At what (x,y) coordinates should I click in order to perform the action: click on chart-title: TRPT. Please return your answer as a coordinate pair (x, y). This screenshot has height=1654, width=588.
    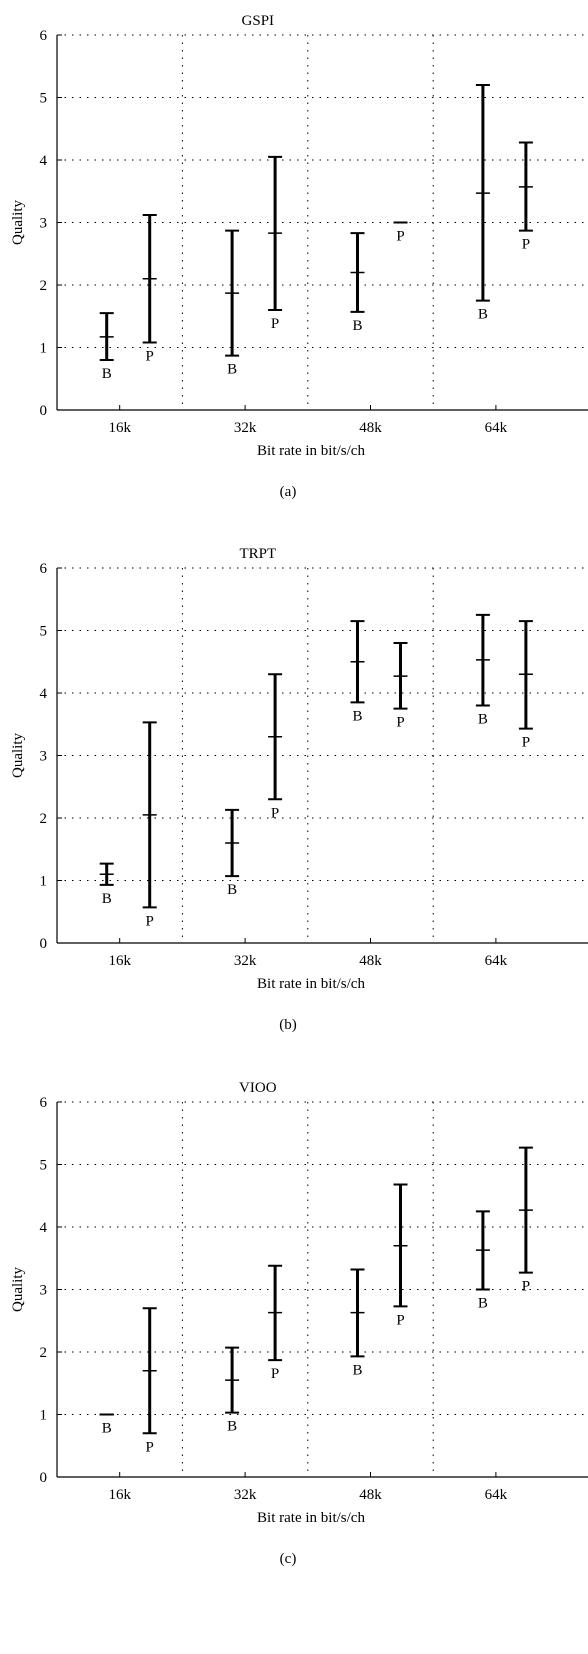
    Looking at the image, I should click on (257, 554).